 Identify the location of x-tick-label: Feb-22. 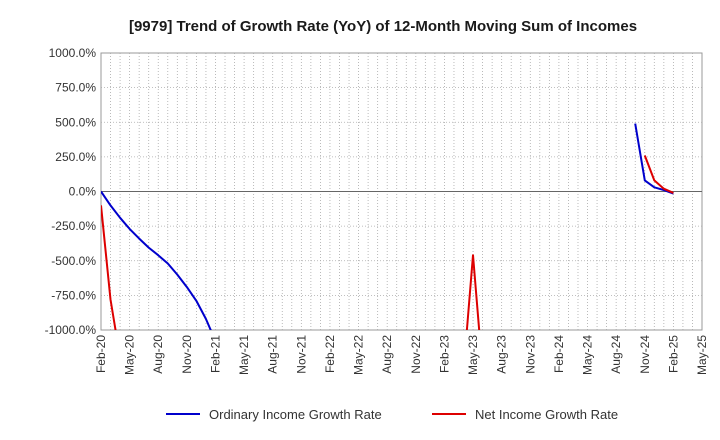
(330, 354).